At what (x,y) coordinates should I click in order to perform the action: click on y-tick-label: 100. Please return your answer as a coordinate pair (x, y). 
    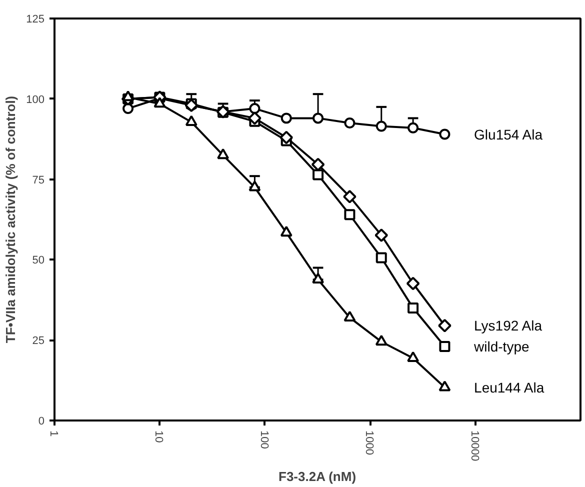
    Looking at the image, I should click on (35, 100).